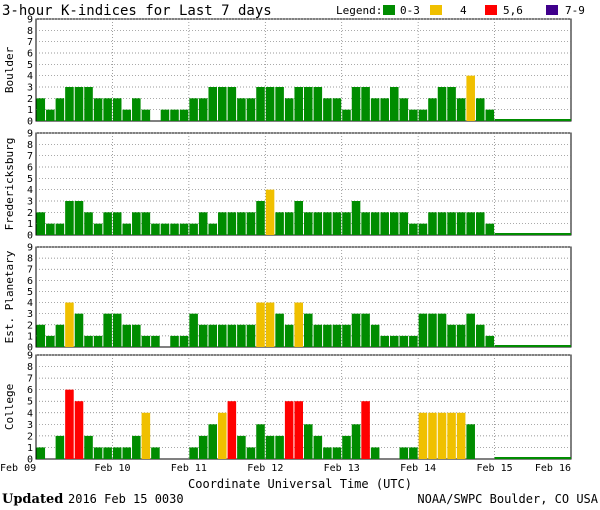  I want to click on y-tick-label: 3, so click(30, 88).